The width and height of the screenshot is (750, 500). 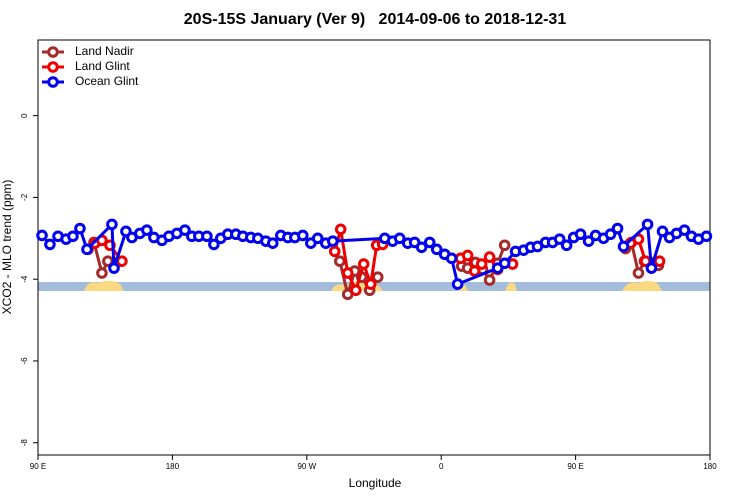 I want to click on y-tick-label: 0, so click(x=24, y=115).